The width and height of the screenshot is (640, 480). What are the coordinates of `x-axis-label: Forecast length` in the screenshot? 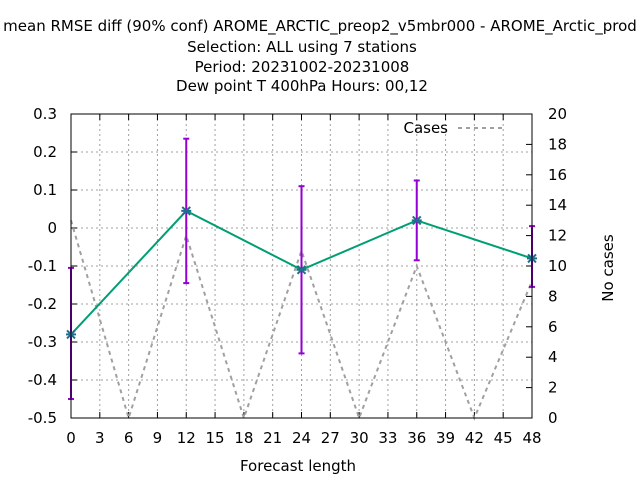 It's located at (298, 466).